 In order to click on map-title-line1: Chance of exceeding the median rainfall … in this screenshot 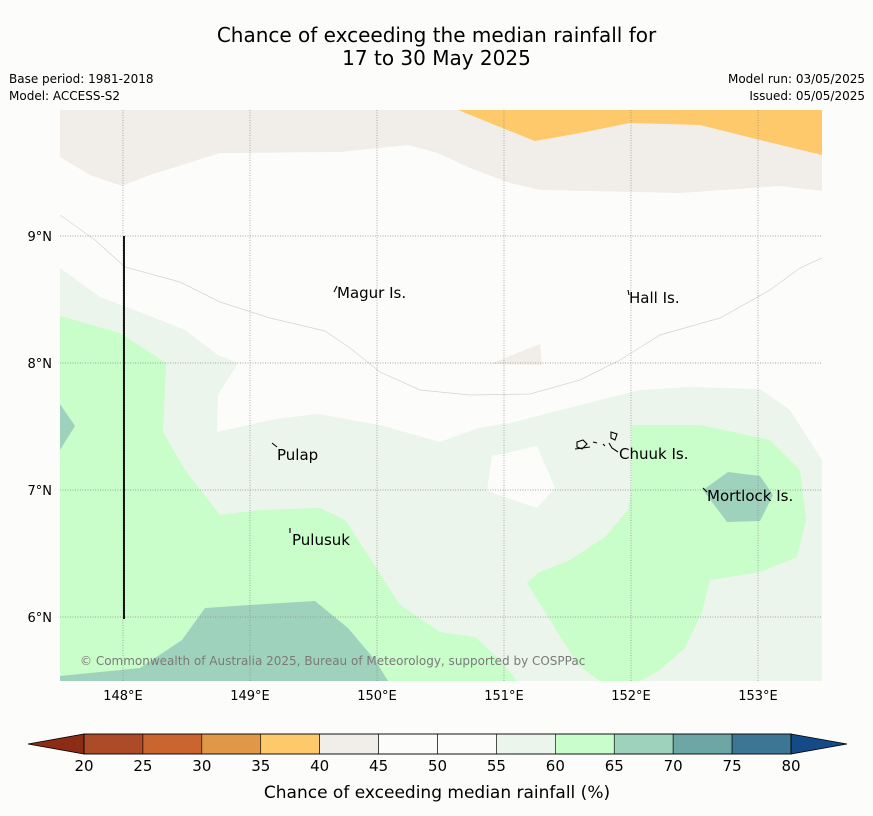, I will do `click(436, 35)`.